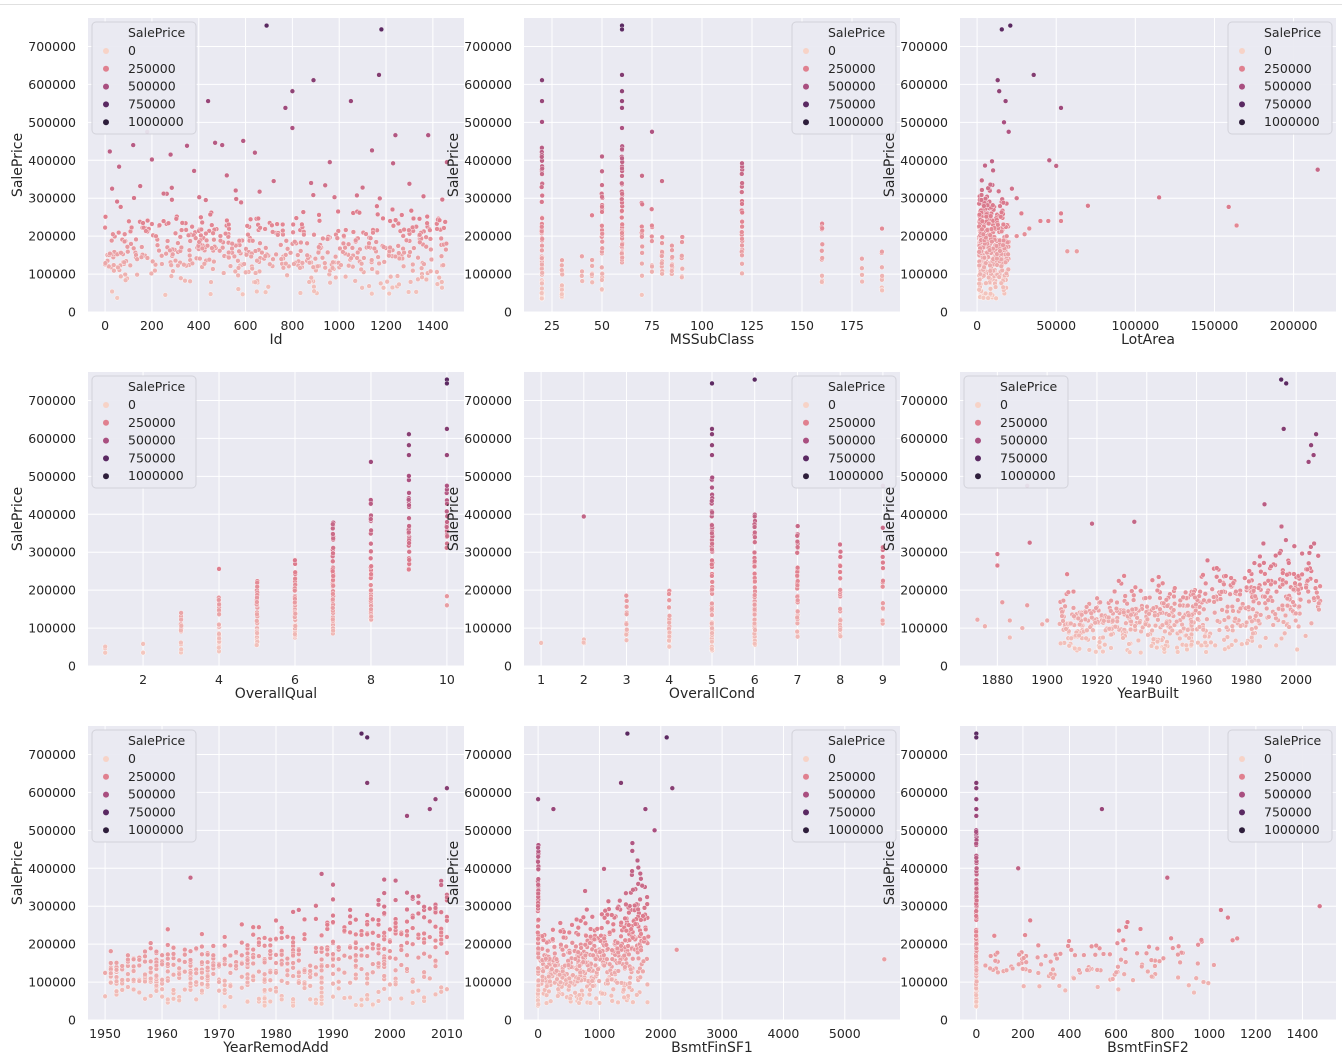  I want to click on legend-entry: 250000, so click(1288, 68).